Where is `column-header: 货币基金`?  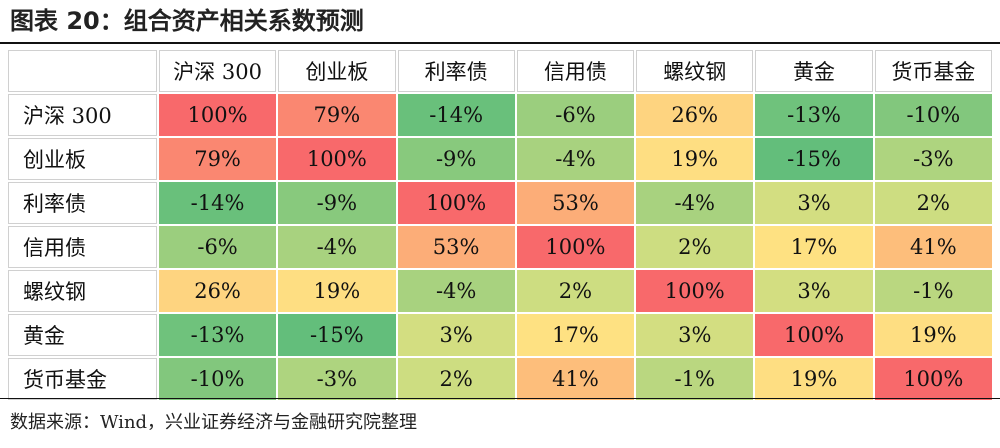
column-header: 货币基金 is located at coordinates (933, 71).